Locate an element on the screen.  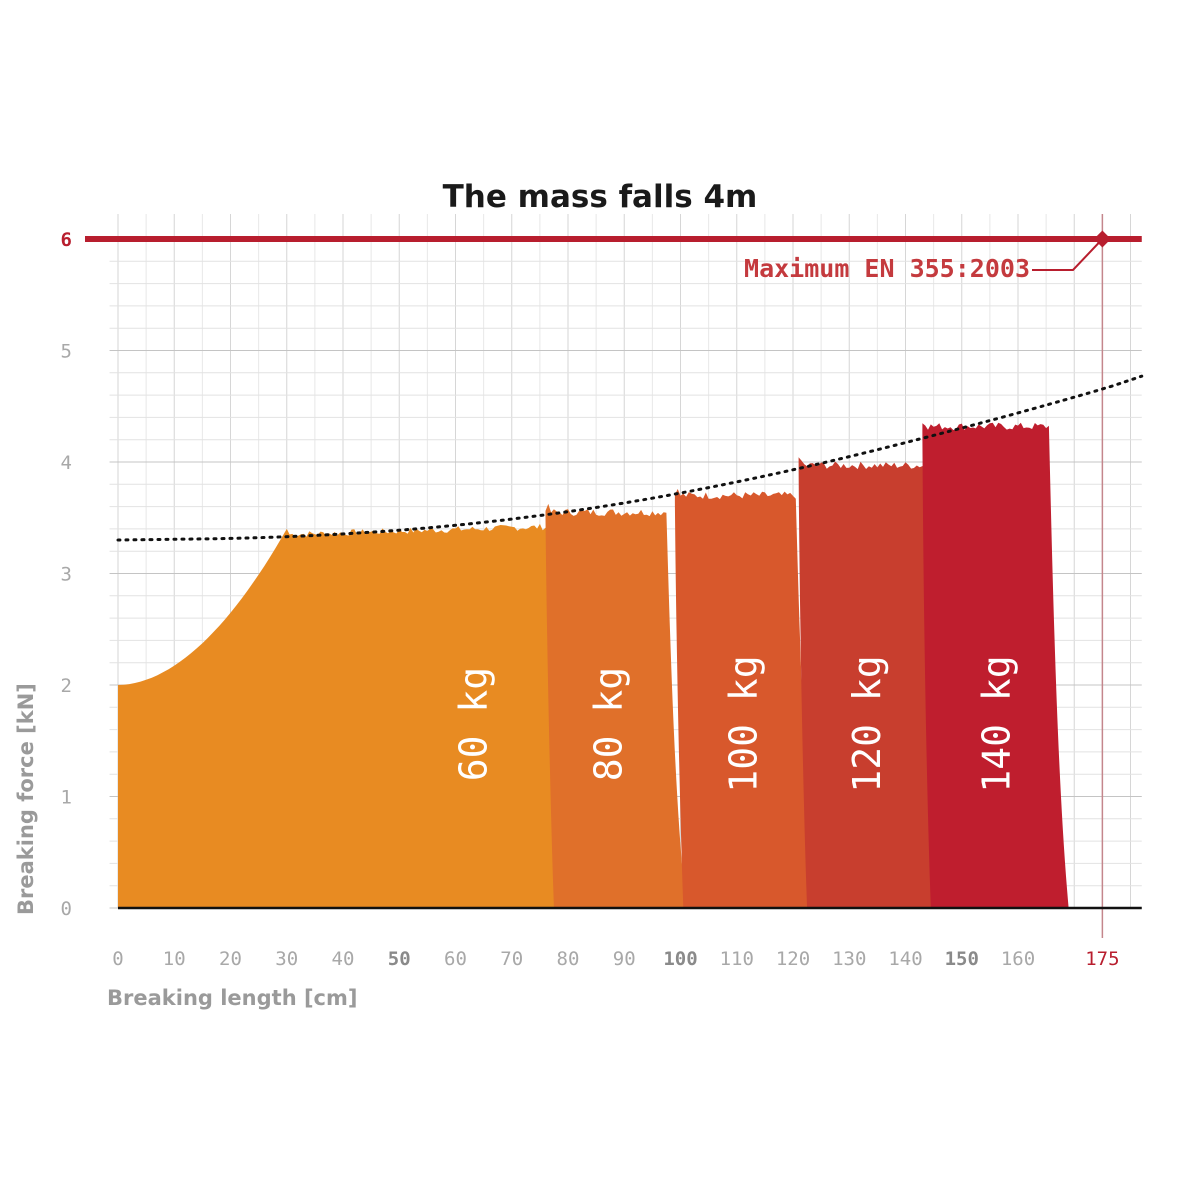
trend-line is located at coordinates (630, 458).